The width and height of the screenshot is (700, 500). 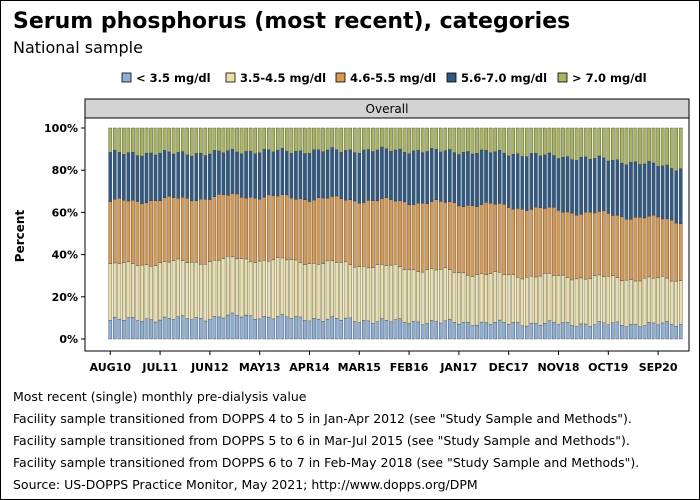 What do you see at coordinates (173, 78) in the screenshot?
I see `legend-label: < 3.5 mg/dl` at bounding box center [173, 78].